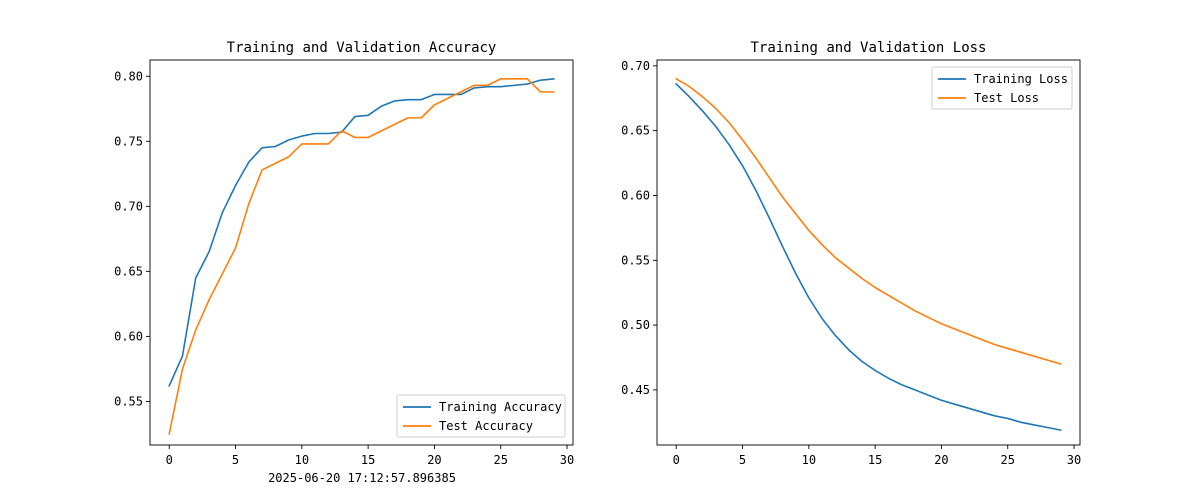  What do you see at coordinates (128, 76) in the screenshot?
I see `y-tick-label: 0.80` at bounding box center [128, 76].